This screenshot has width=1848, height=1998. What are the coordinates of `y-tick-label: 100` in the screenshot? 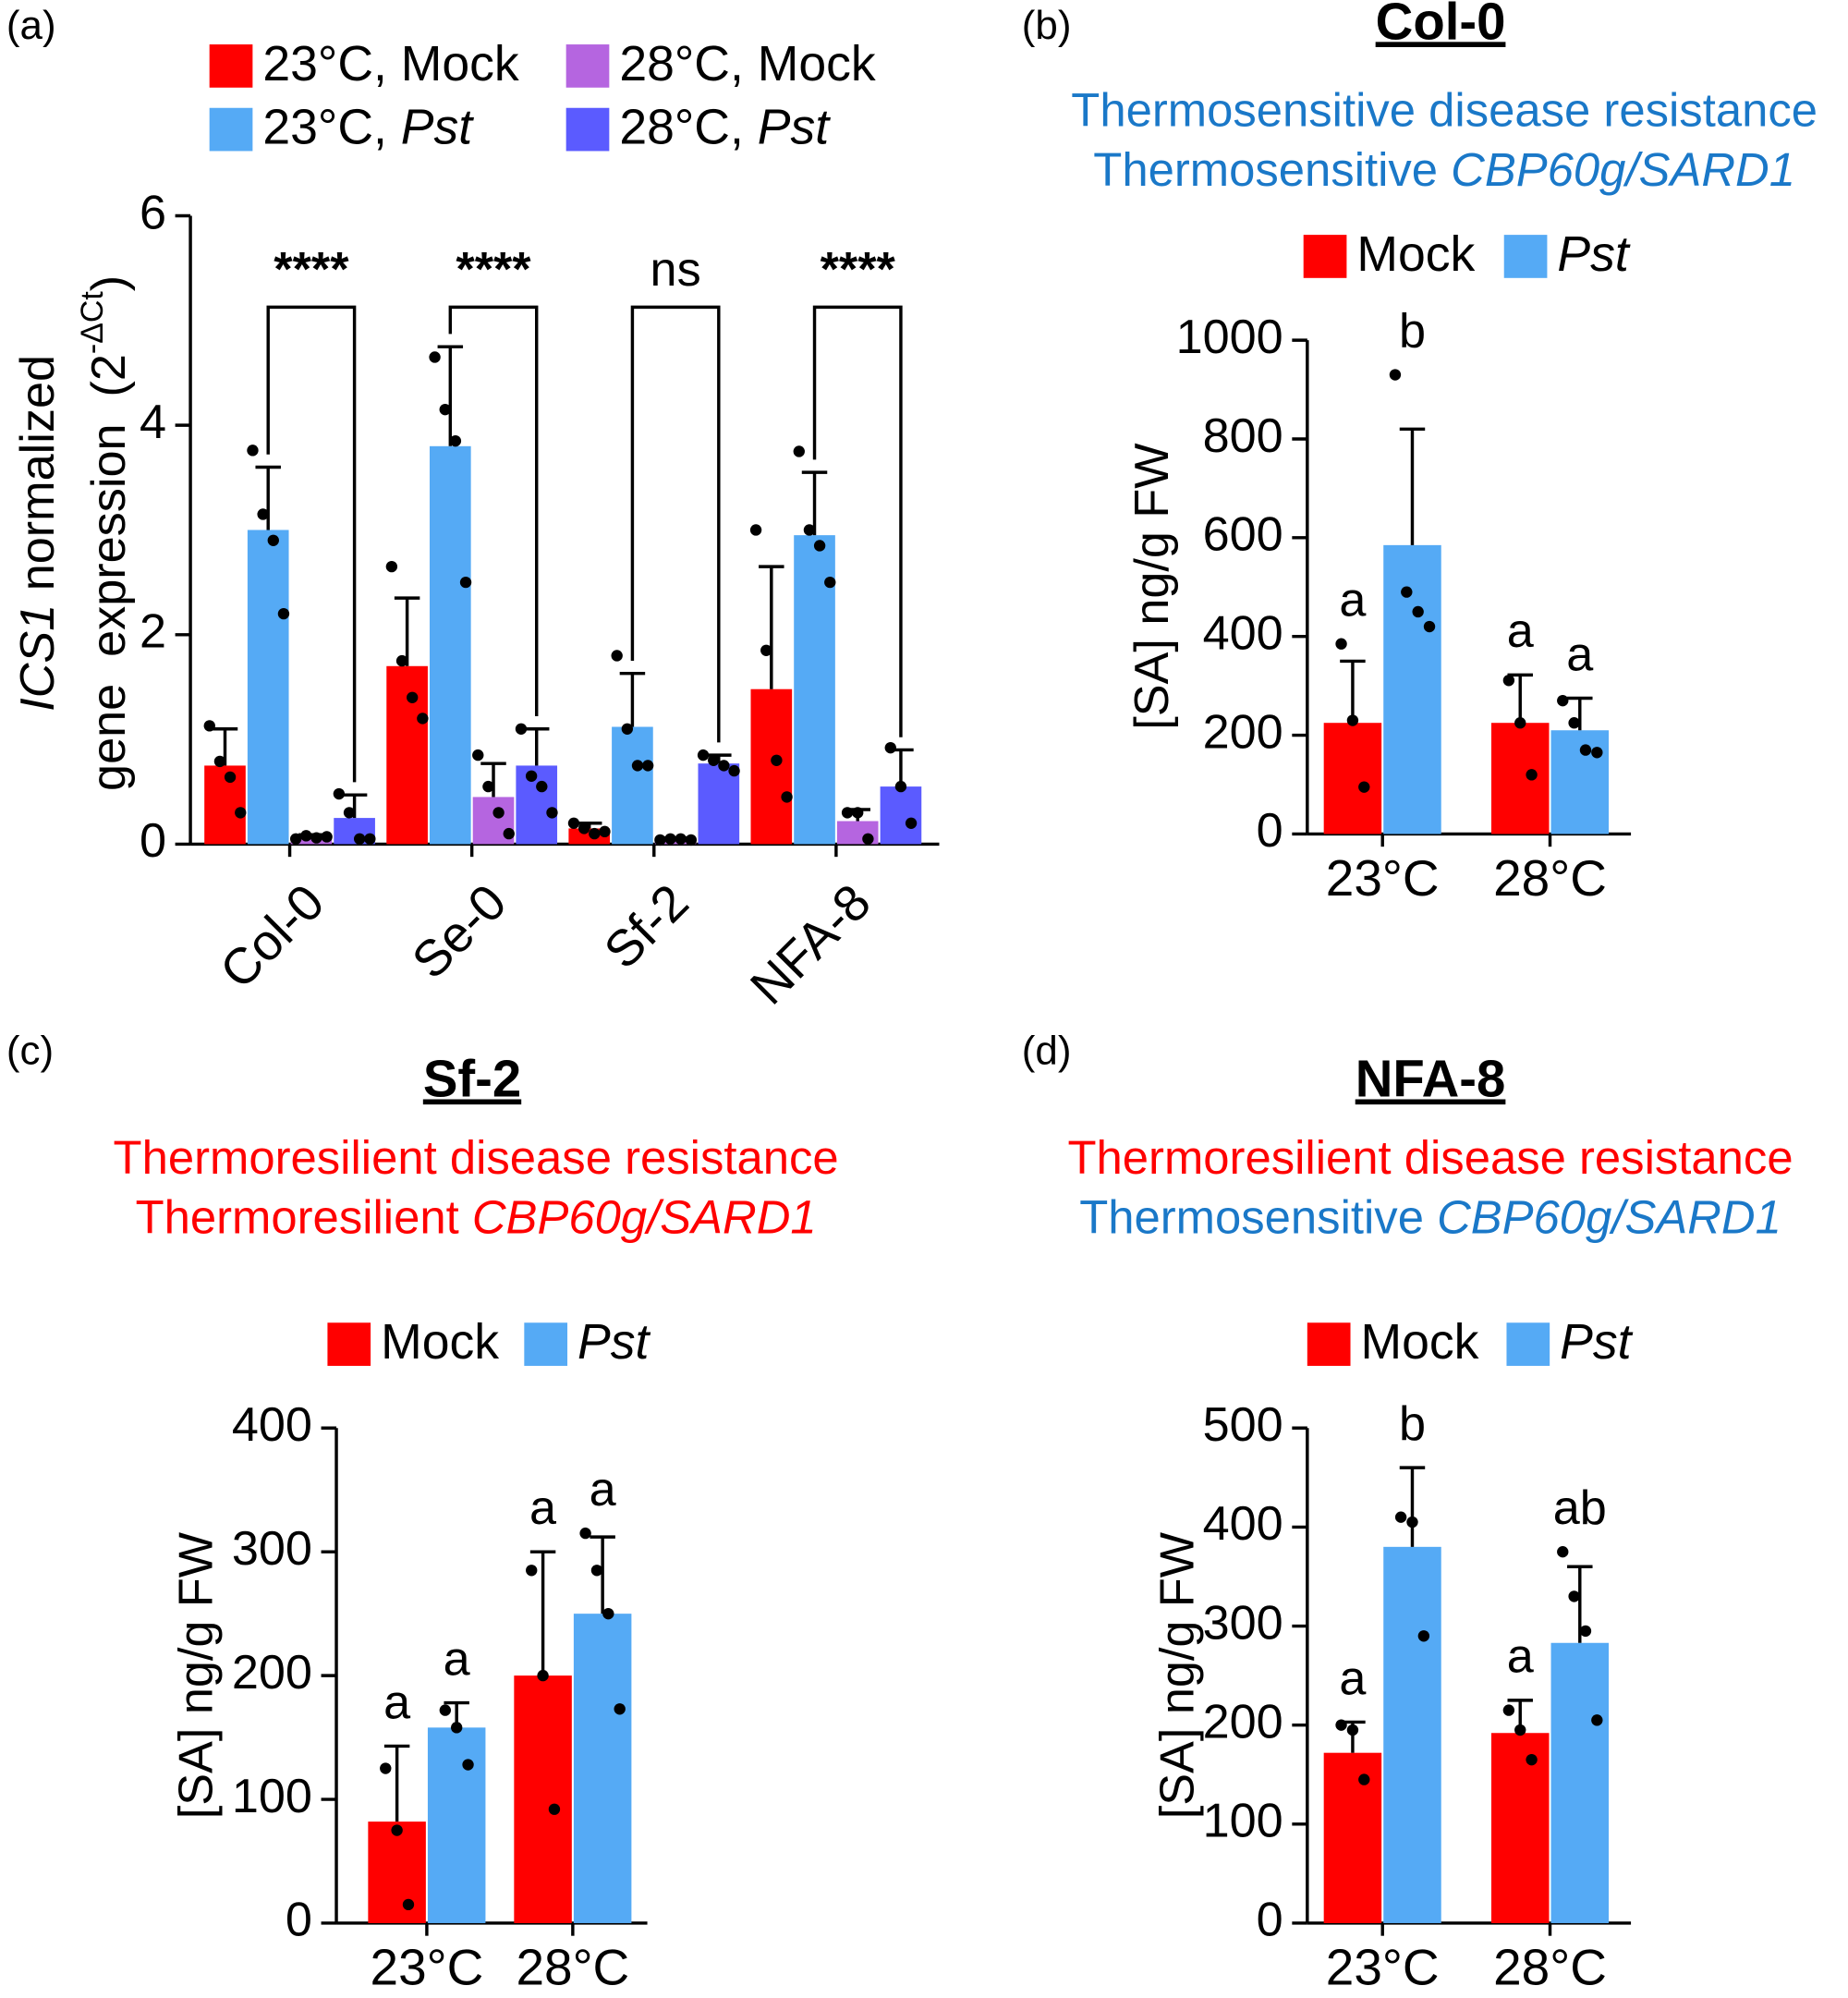 It's located at (1243, 1821).